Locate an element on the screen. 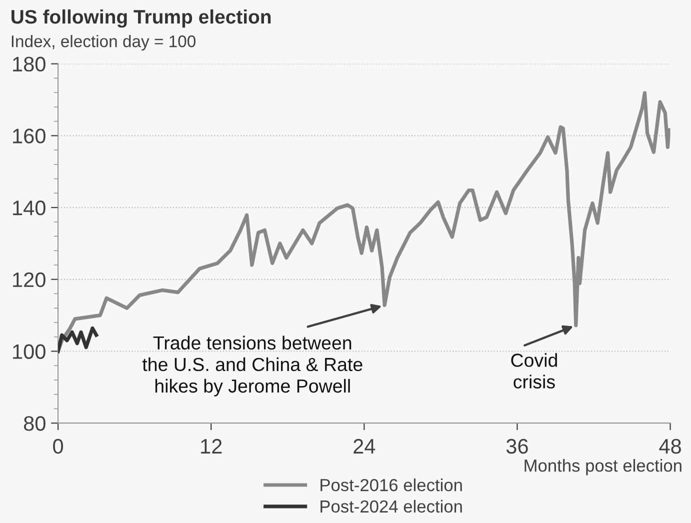  annotation: Trade tensions between the U.S. and China & Rate hikes by Jerome Powell is located at coordinates (252, 366).